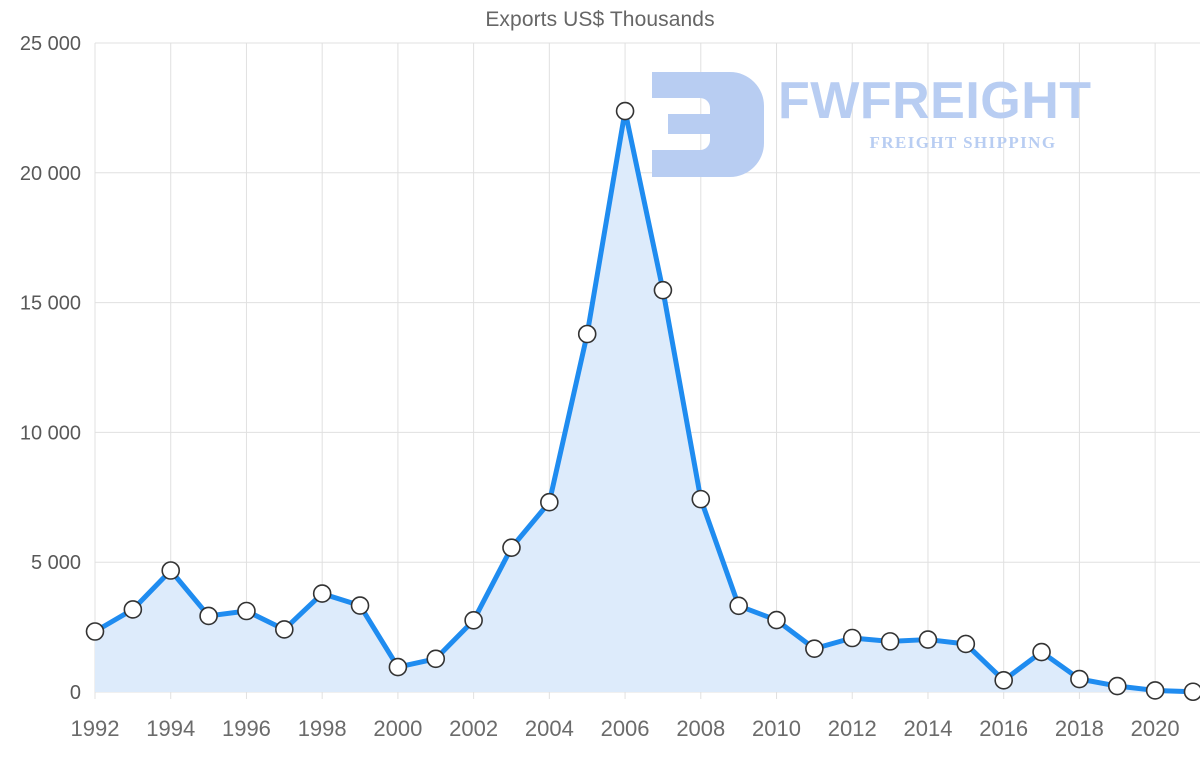 The height and width of the screenshot is (763, 1200). What do you see at coordinates (50, 44) in the screenshot?
I see `y-tick-label: 25 000` at bounding box center [50, 44].